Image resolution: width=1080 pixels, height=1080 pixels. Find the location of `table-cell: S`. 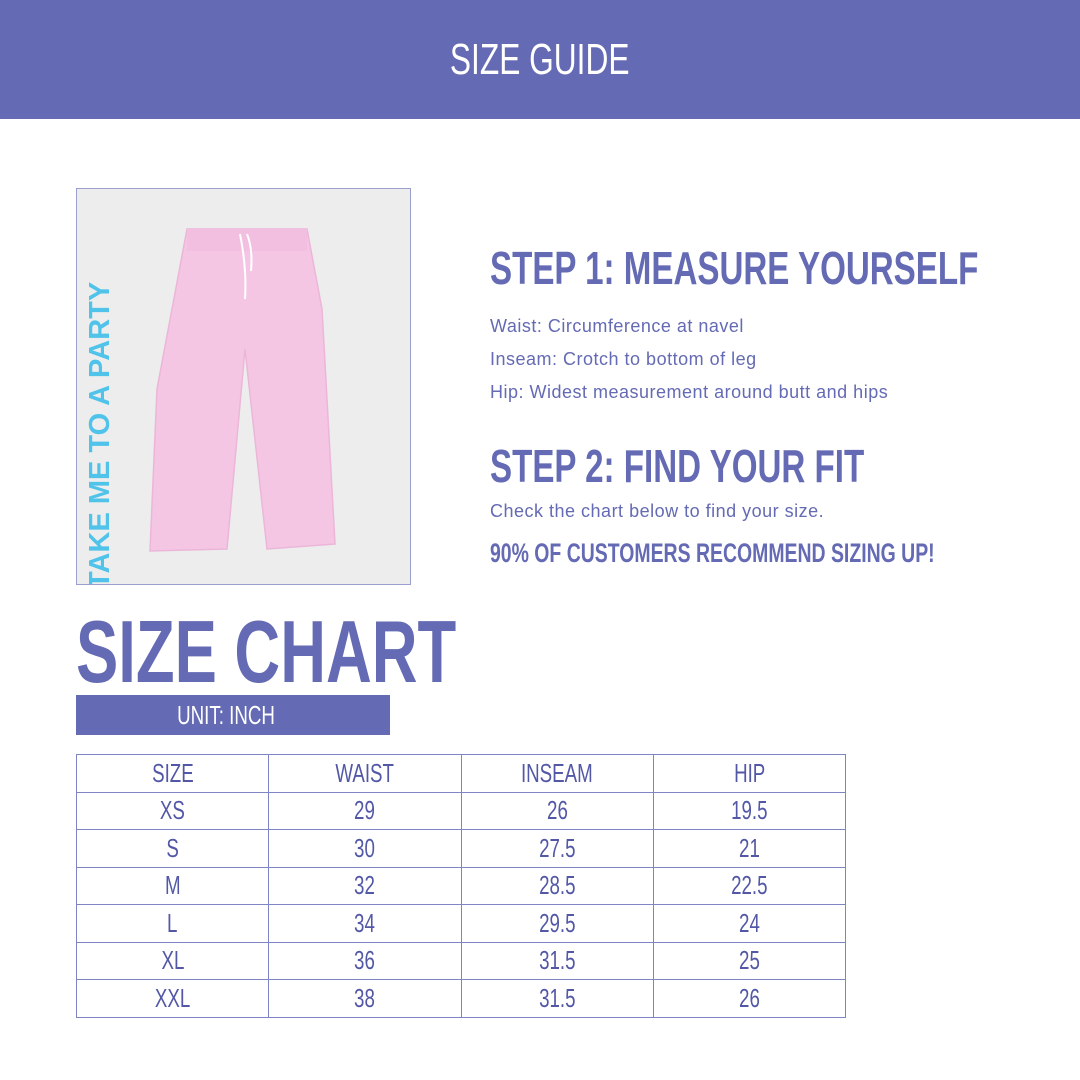

table-cell: S is located at coordinates (172, 847).